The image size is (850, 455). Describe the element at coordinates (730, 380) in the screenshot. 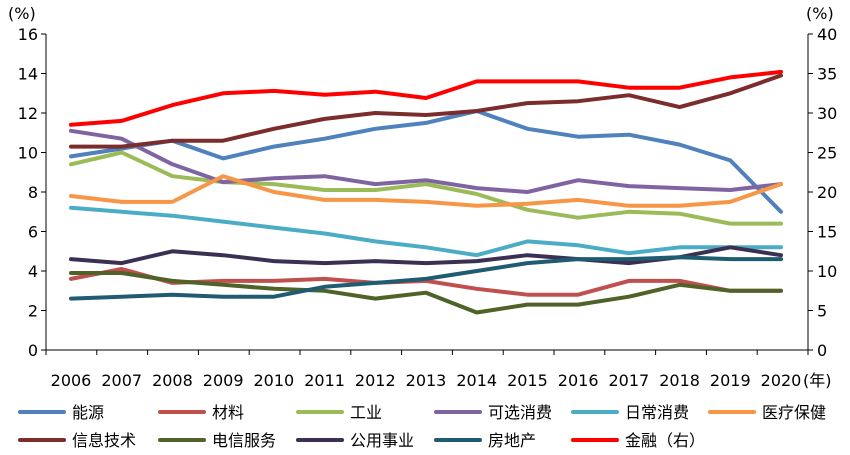

I see `x-tick-label: 2019` at that location.